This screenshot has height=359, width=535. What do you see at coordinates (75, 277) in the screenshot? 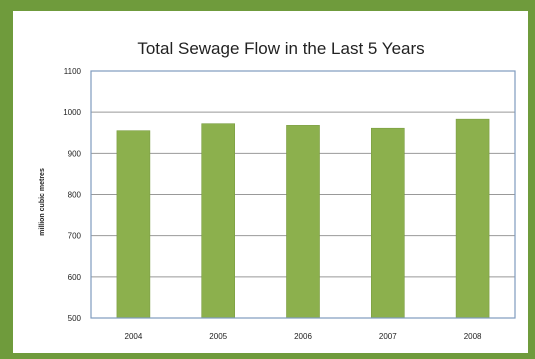
I see `y-tick-label: 600` at bounding box center [75, 277].